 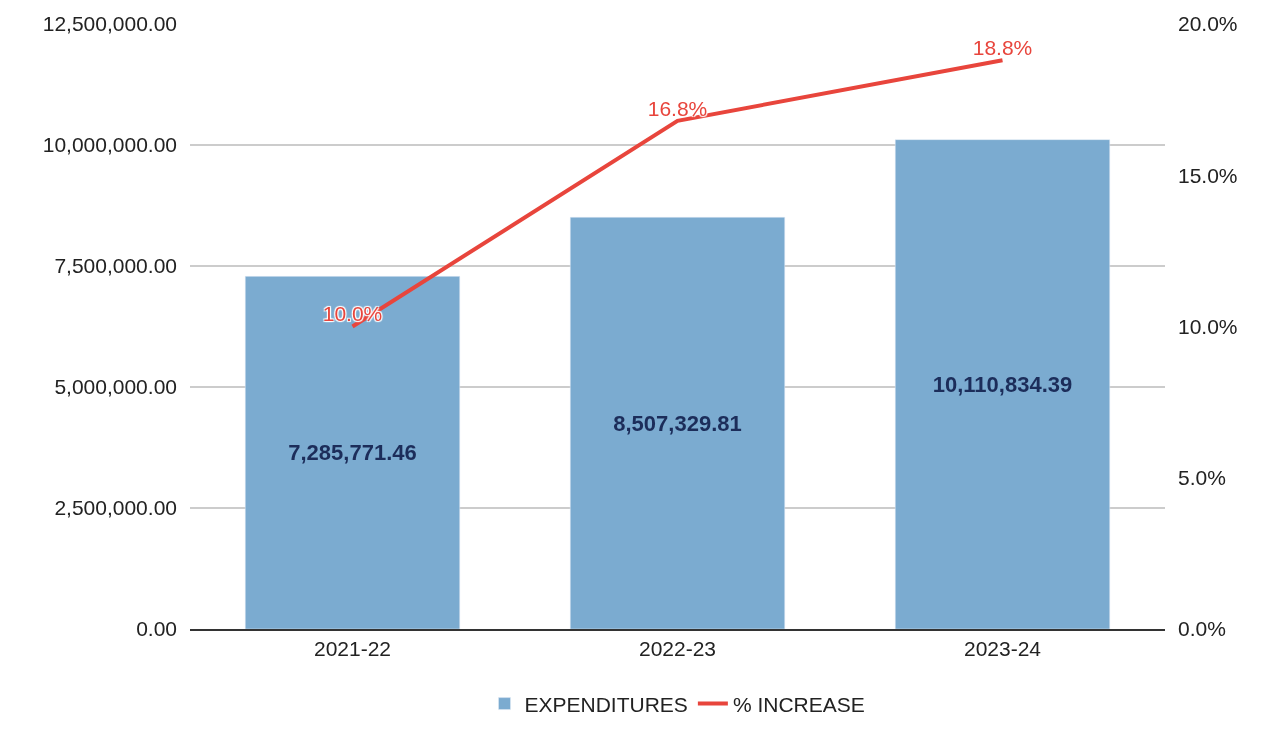 What do you see at coordinates (606, 704) in the screenshot?
I see `legend-label: EXPENDITURES` at bounding box center [606, 704].